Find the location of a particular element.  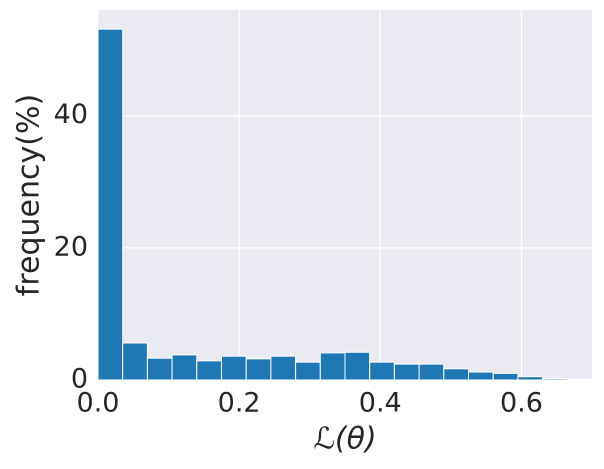

x-tick-label: 0.4 is located at coordinates (380, 403).